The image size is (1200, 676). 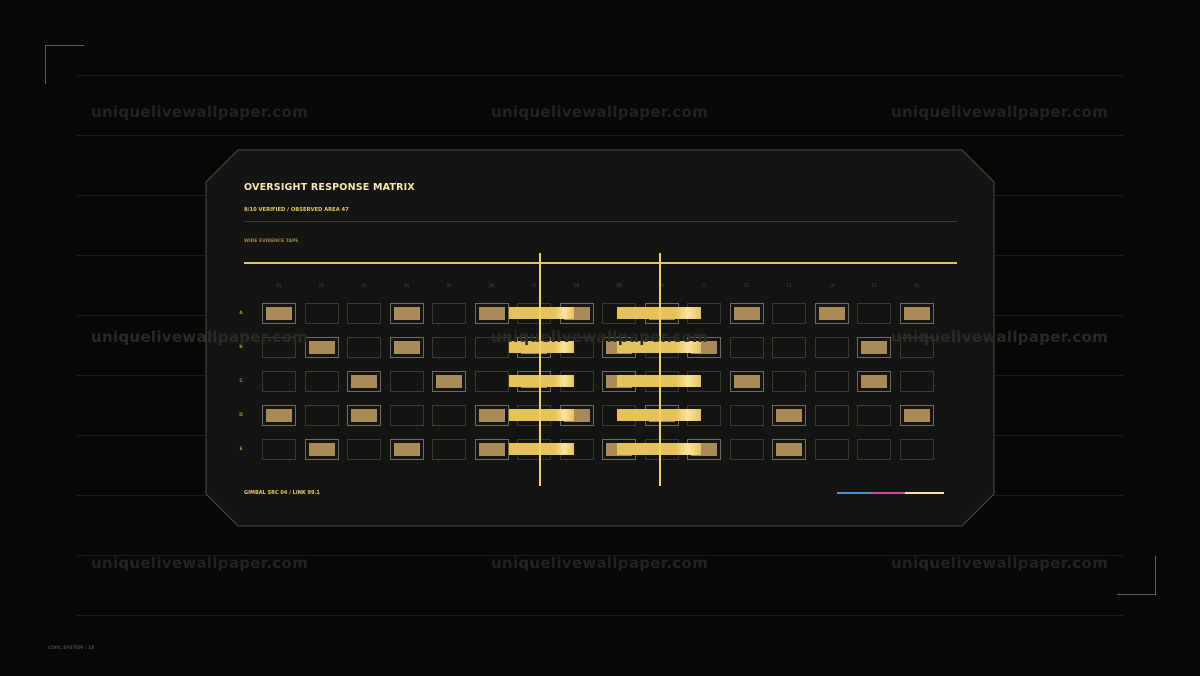 I want to click on column-label: 14, so click(x=831, y=285).